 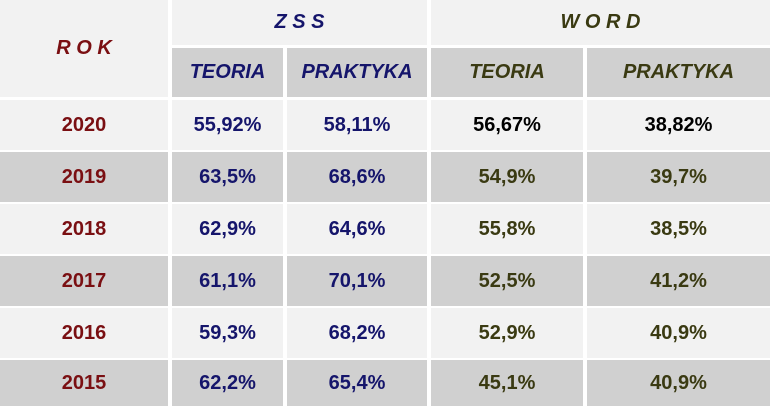 What do you see at coordinates (227, 125) in the screenshot?
I see `value-cell: 55,92%` at bounding box center [227, 125].